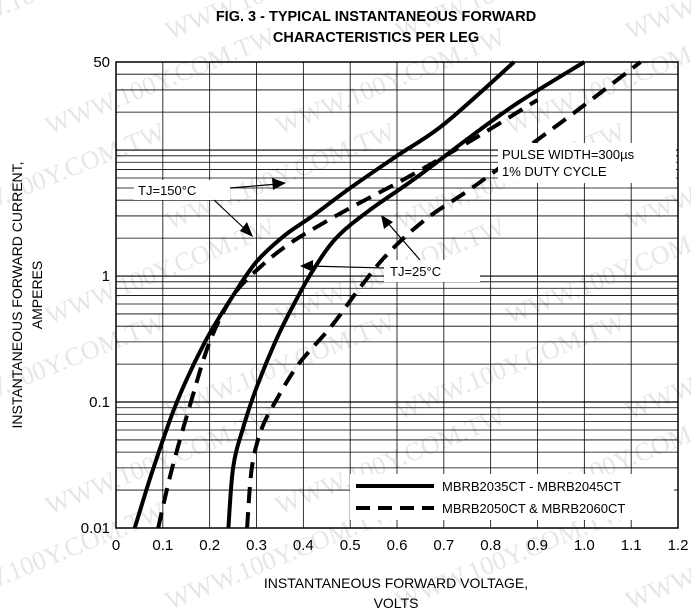 The image size is (691, 616). I want to click on legend-label-dashed: MBRB2050CT & MBRB2060CT, so click(533, 508).